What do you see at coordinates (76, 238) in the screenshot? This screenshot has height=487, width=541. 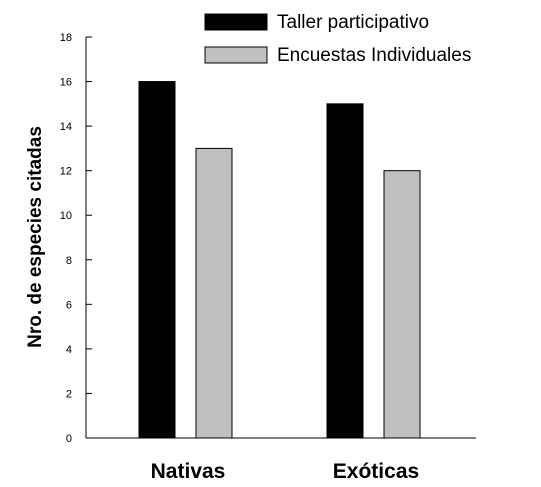 I see `y-axis: 0 2 4 6 8 10 12 14 16 18` at bounding box center [76, 238].